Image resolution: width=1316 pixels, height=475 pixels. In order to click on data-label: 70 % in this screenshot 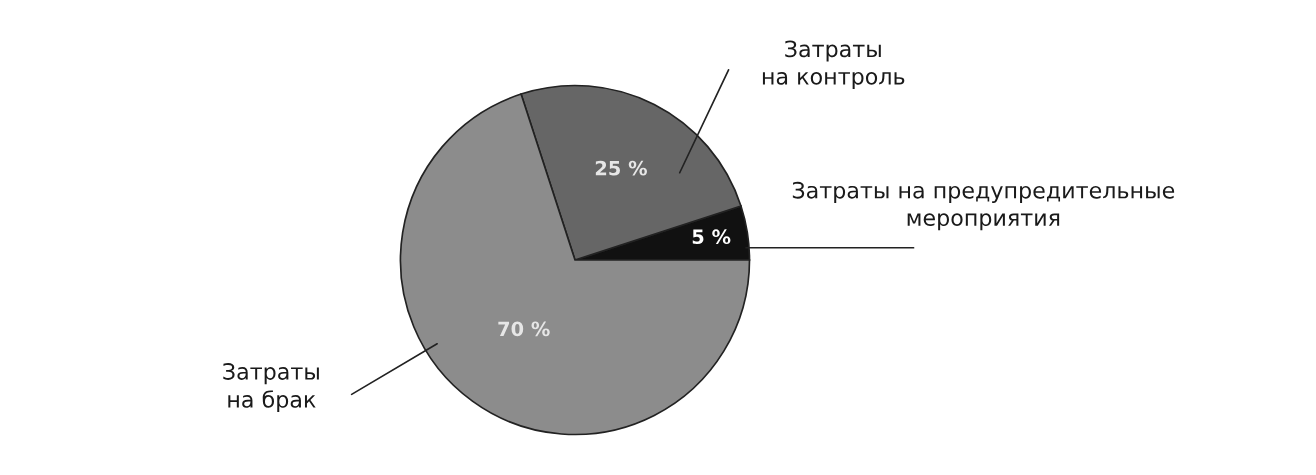, I will do `click(524, 329)`.